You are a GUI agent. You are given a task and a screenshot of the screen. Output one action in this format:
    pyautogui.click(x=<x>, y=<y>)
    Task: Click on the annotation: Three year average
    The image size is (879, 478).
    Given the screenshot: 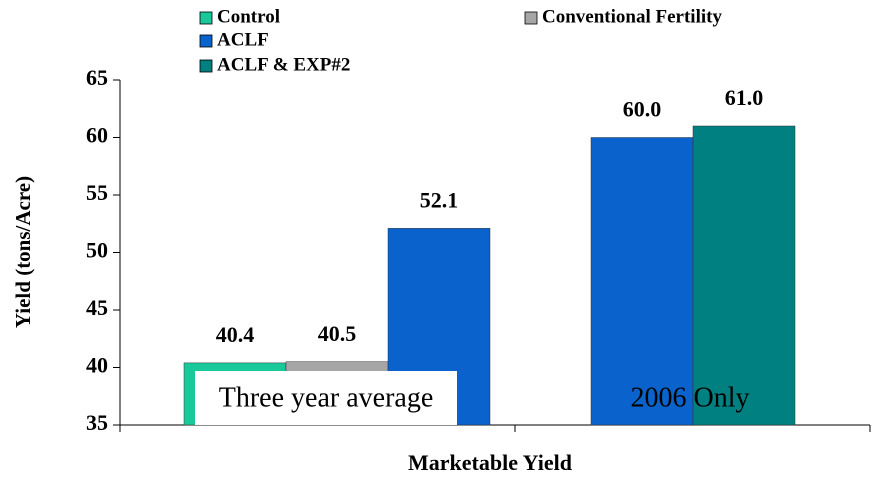 What is the action you would take?
    pyautogui.click(x=326, y=397)
    